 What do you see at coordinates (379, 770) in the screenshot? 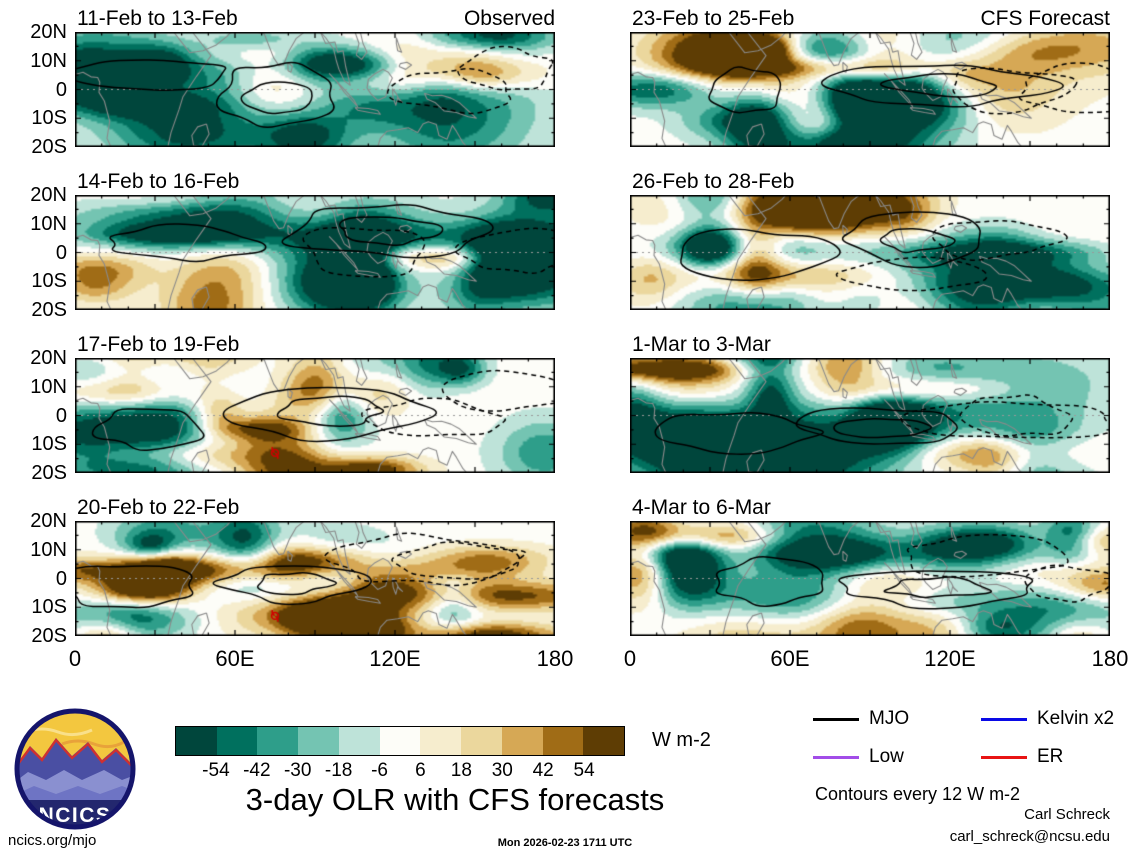
I see `colorbar-tick-label: -6` at bounding box center [379, 770].